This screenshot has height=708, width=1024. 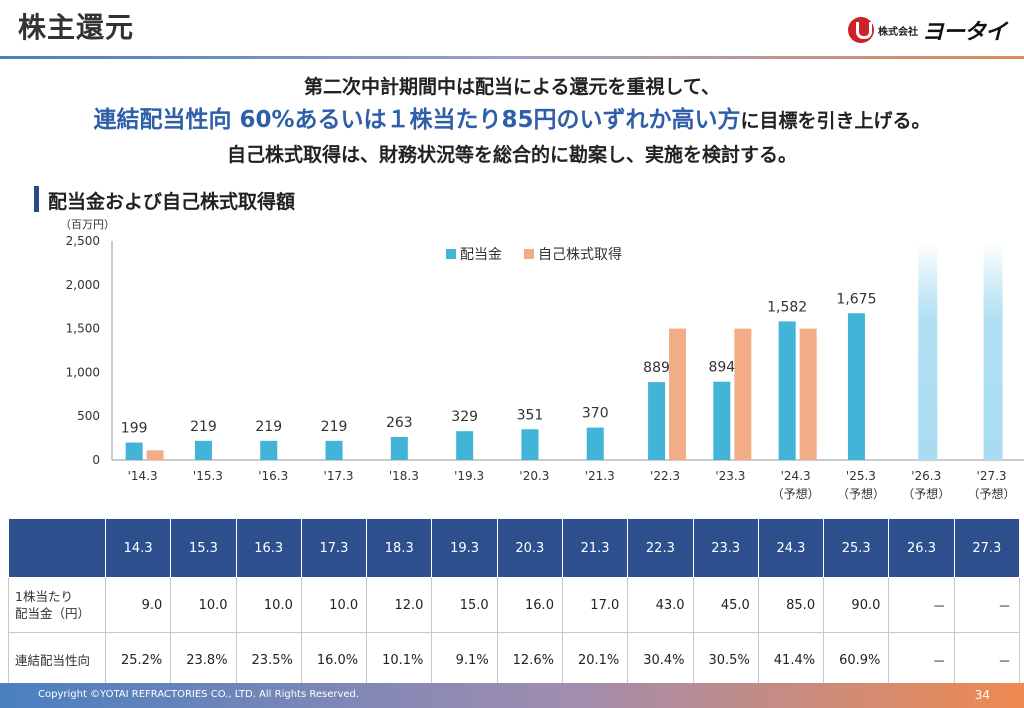 I want to click on page-number: 34, so click(x=982, y=695).